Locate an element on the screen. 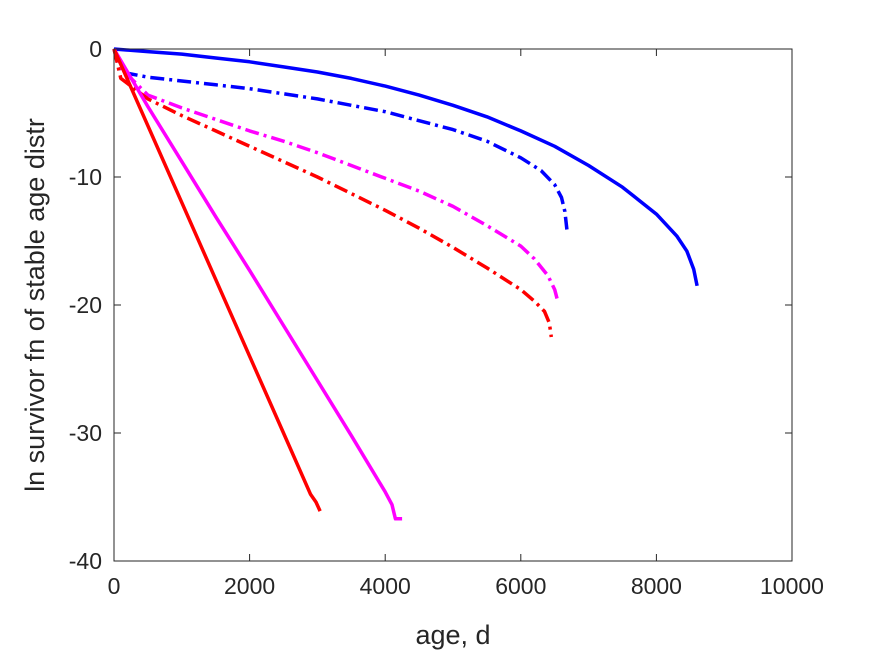 This screenshot has width=875, height=656. x-axis-label: age, d is located at coordinates (452, 635).